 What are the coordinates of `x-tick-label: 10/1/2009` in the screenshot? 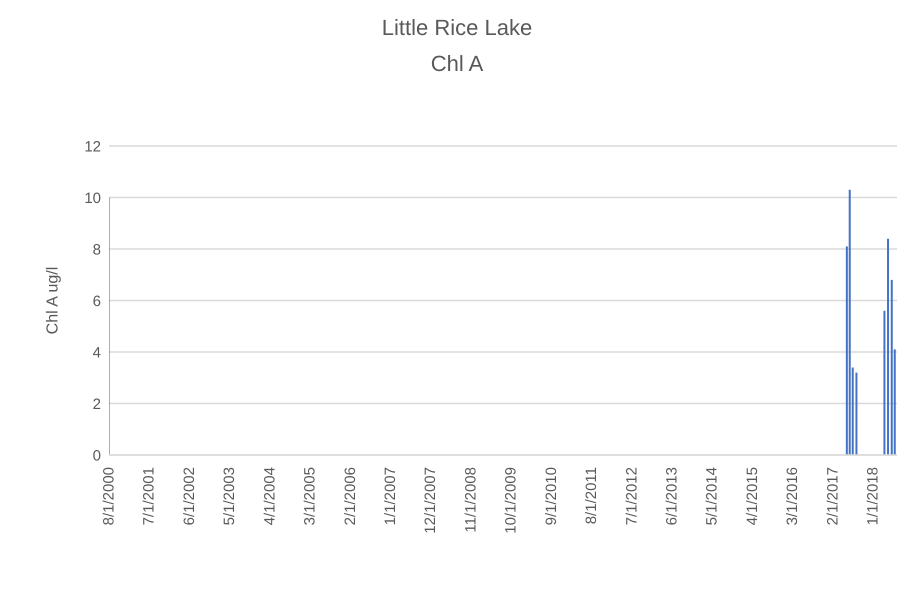 It's located at (511, 500).